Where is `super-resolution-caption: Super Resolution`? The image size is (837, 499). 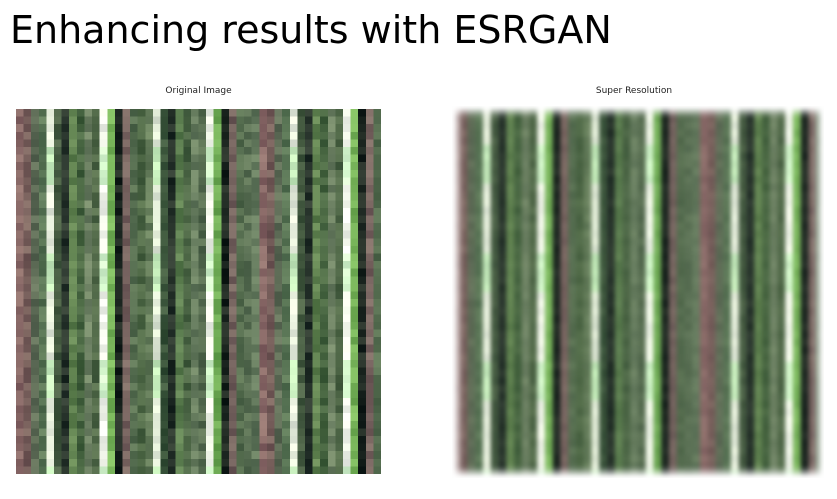 super-resolution-caption: Super Resolution is located at coordinates (634, 91).